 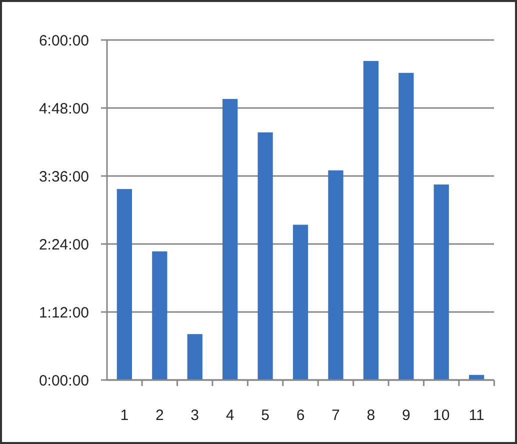 What do you see at coordinates (63, 313) in the screenshot?
I see `y-tick-label: 1:12:00` at bounding box center [63, 313].